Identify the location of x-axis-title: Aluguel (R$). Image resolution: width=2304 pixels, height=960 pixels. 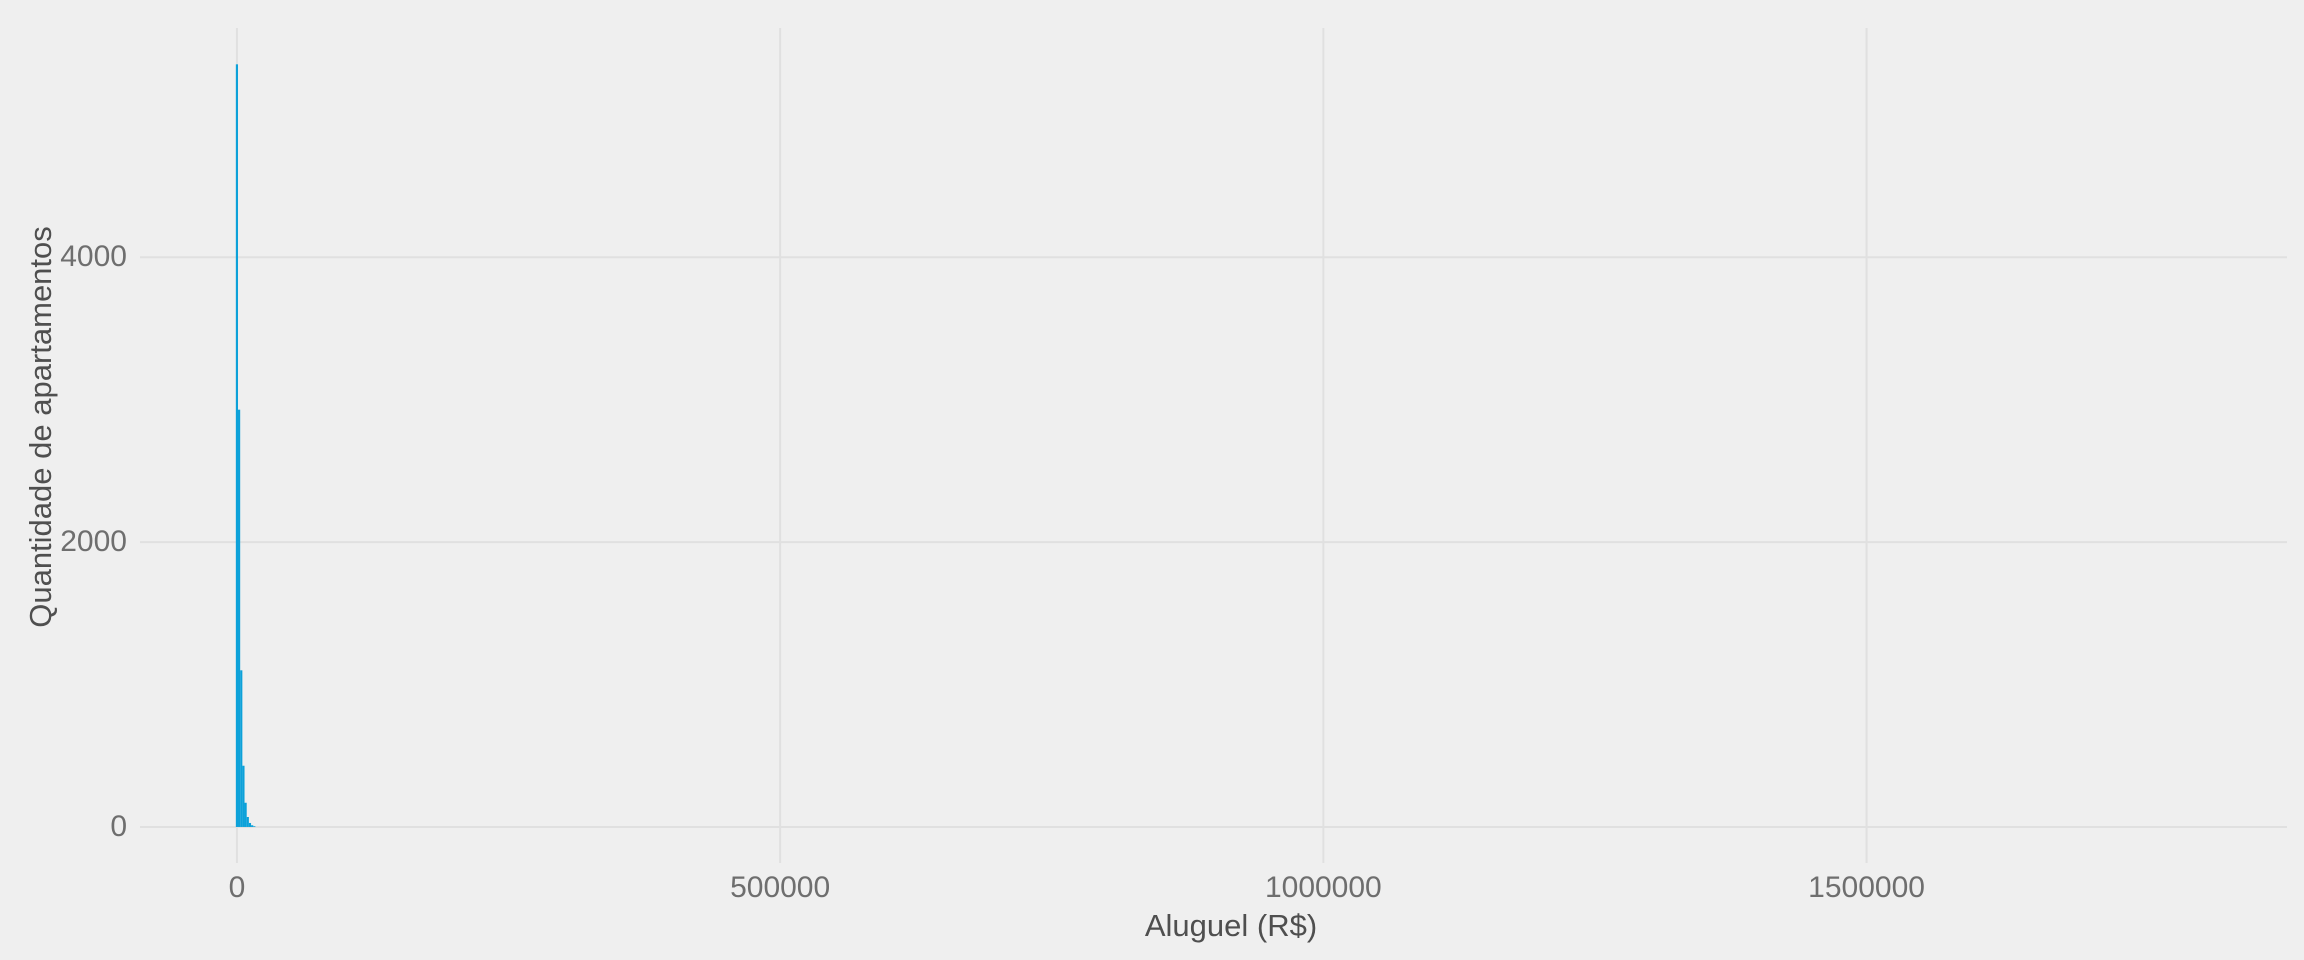
(1231, 925).